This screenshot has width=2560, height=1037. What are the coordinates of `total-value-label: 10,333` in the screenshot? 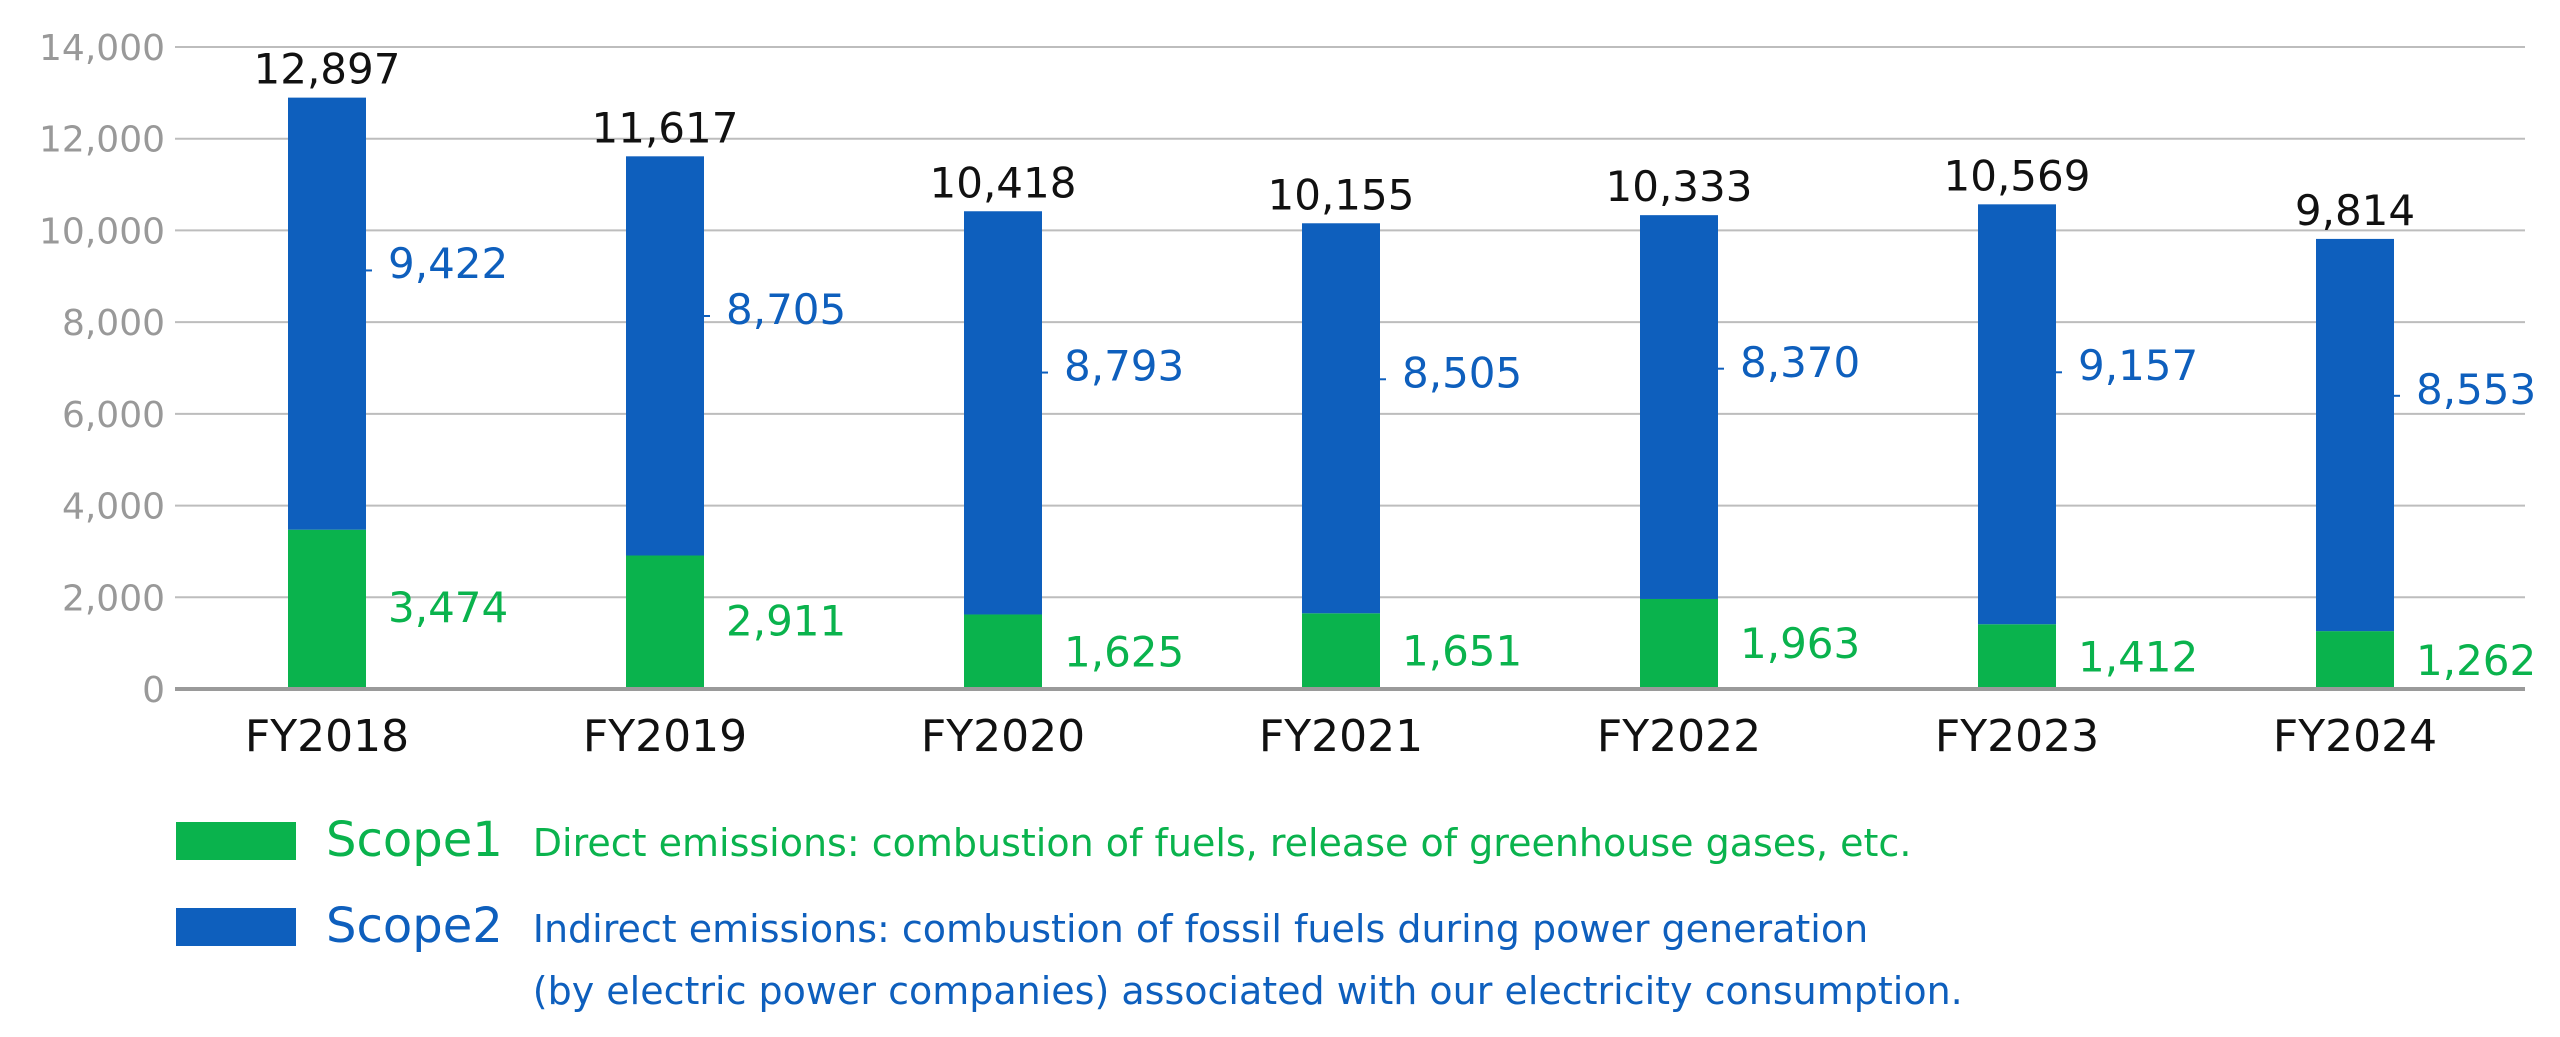 It's located at (1679, 186).